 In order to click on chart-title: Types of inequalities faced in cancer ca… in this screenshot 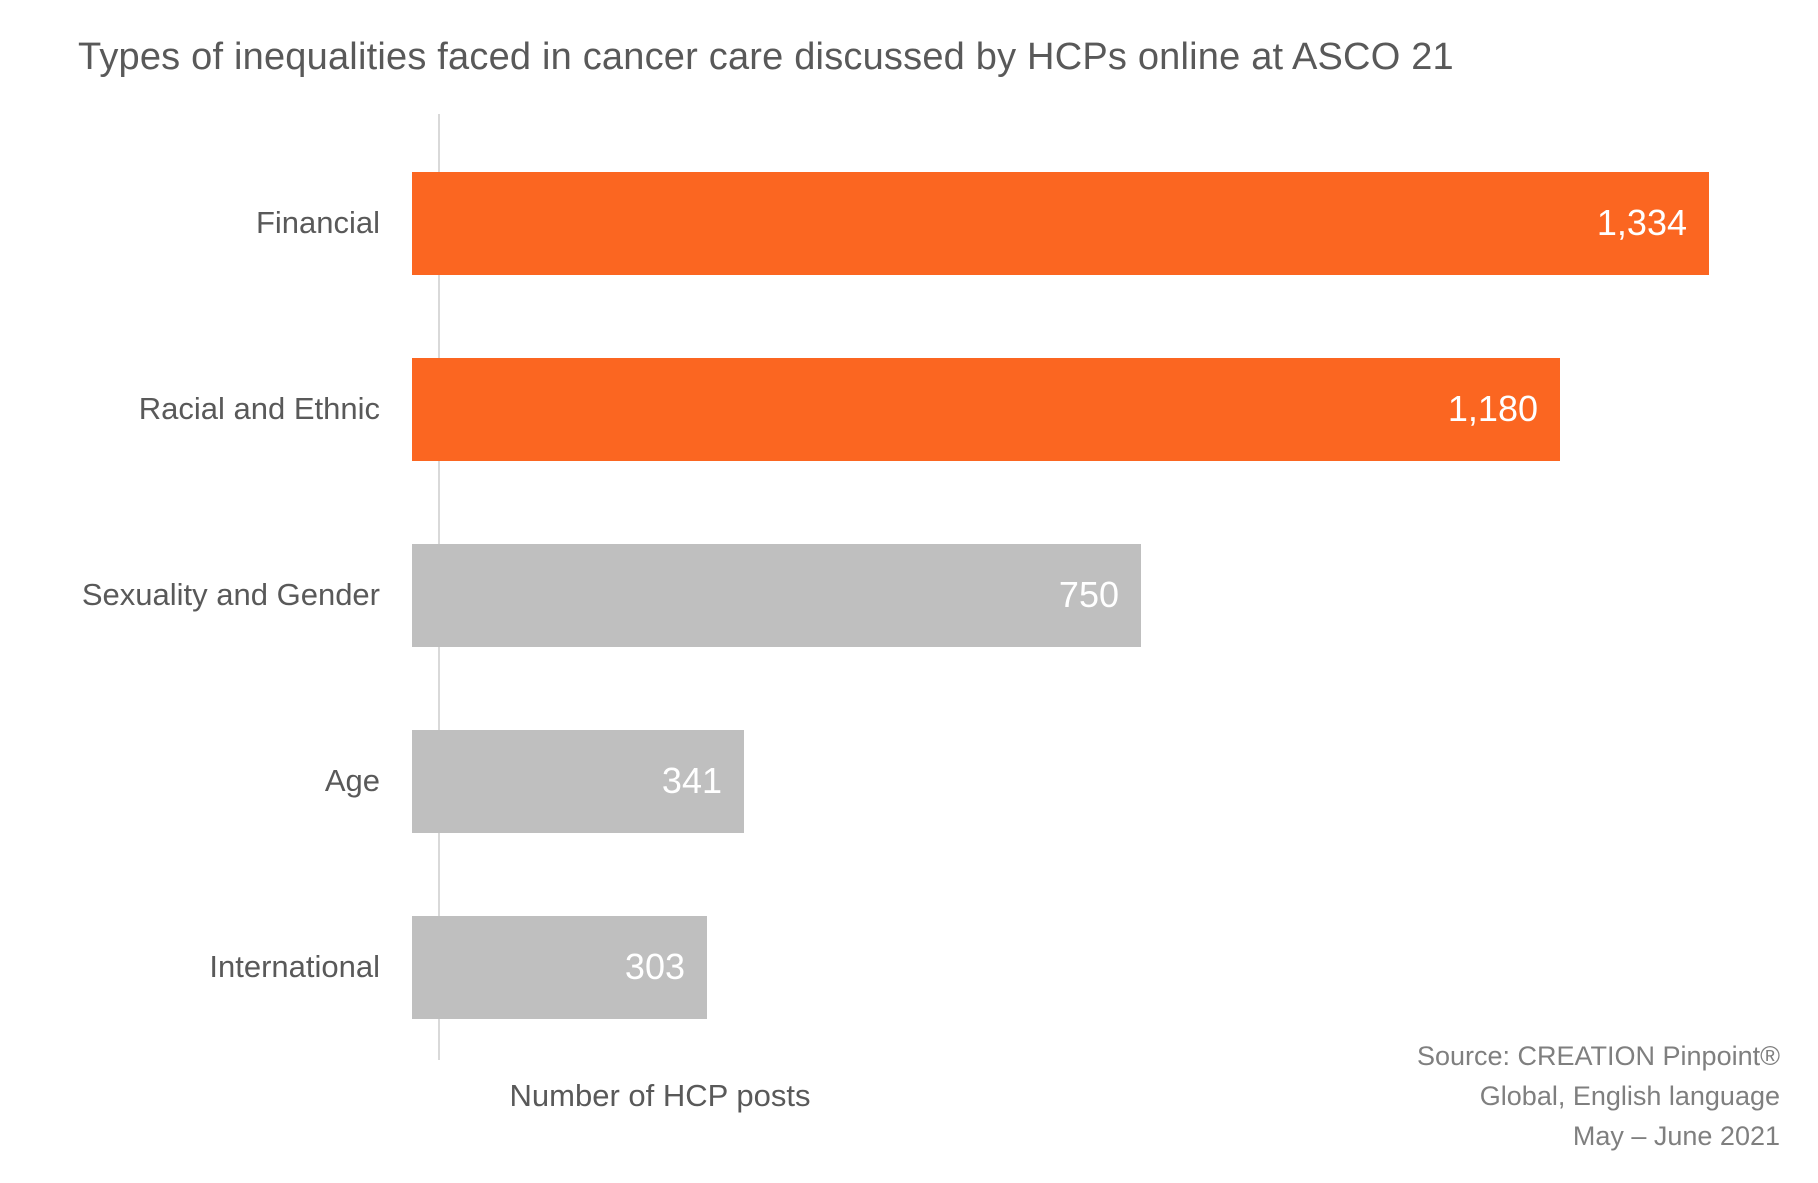, I will do `click(766, 57)`.